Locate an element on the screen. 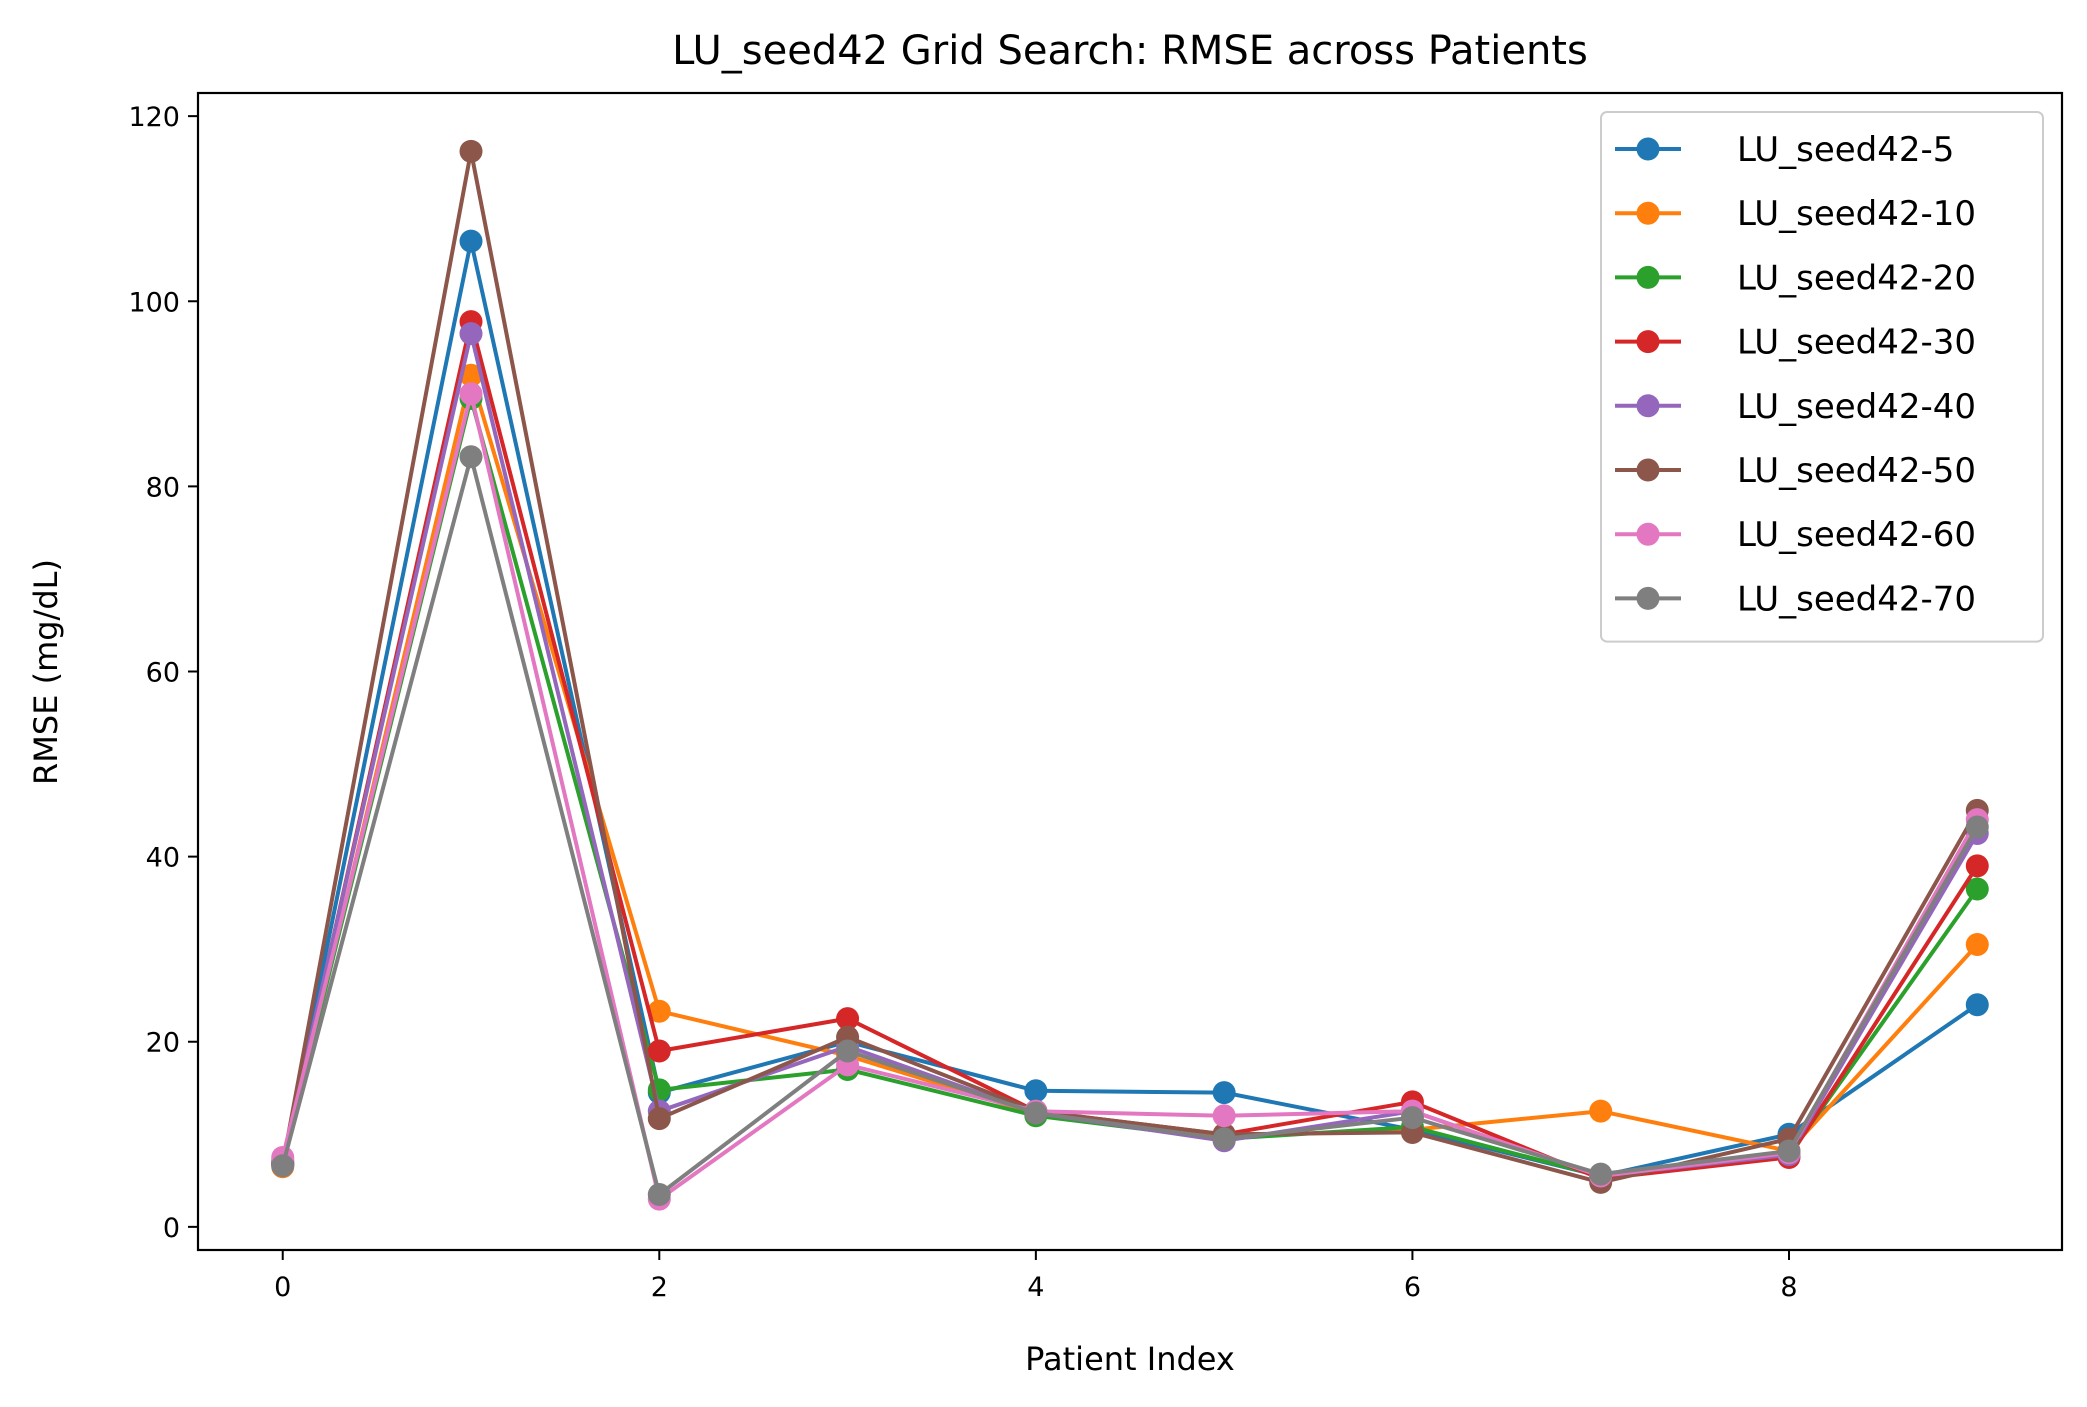 Image resolution: width=2087 pixels, height=1407 pixels. y-tick-label: 60 is located at coordinates (163, 673).